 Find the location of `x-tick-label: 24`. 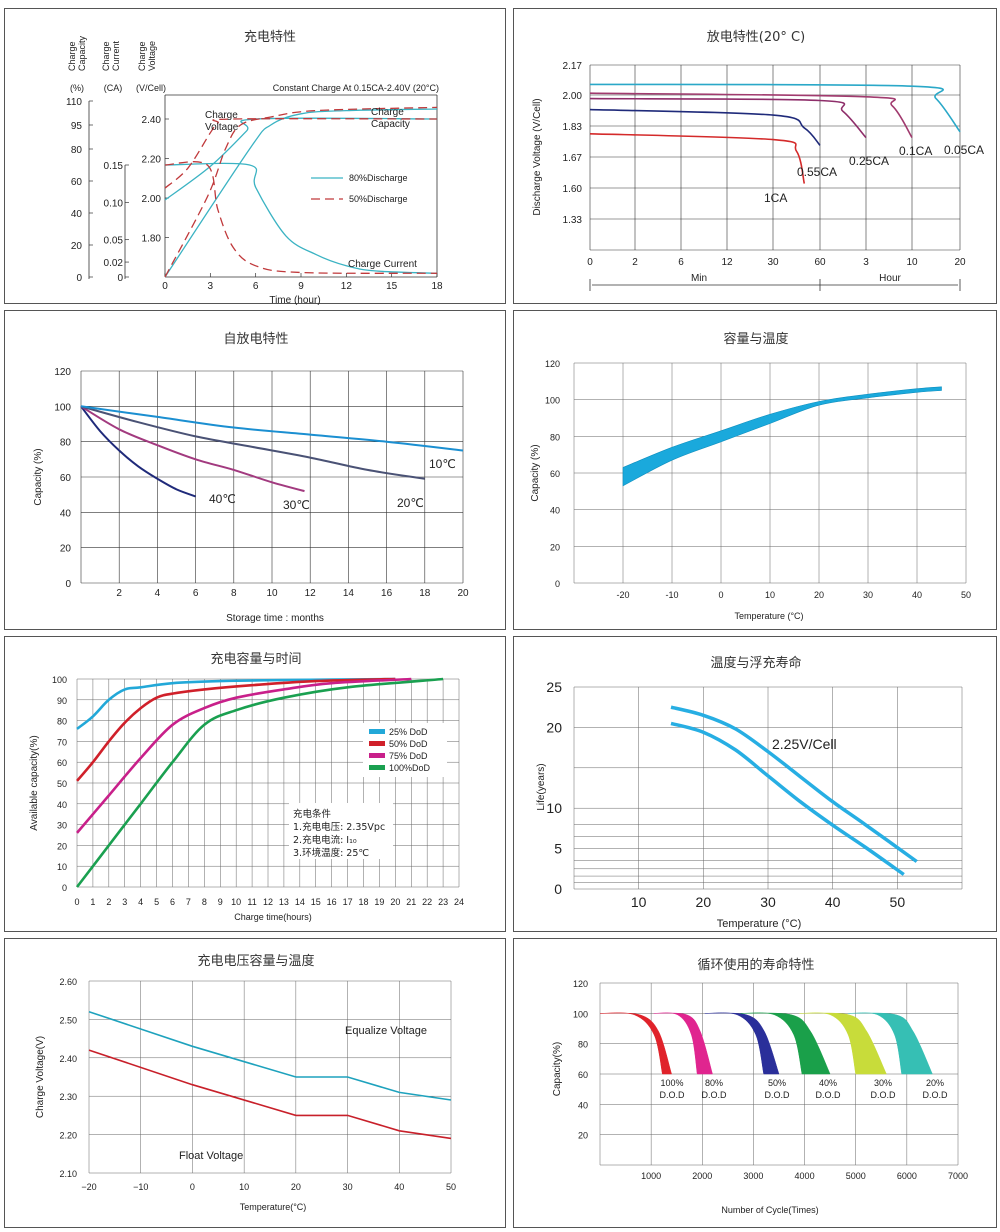

x-tick-label: 24 is located at coordinates (459, 902).